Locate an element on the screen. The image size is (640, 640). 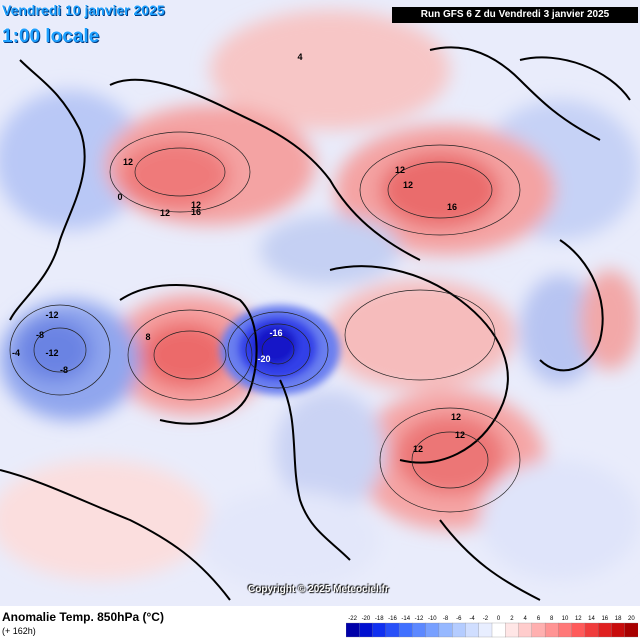
legend-tick-label: 20 is located at coordinates (631, 619).